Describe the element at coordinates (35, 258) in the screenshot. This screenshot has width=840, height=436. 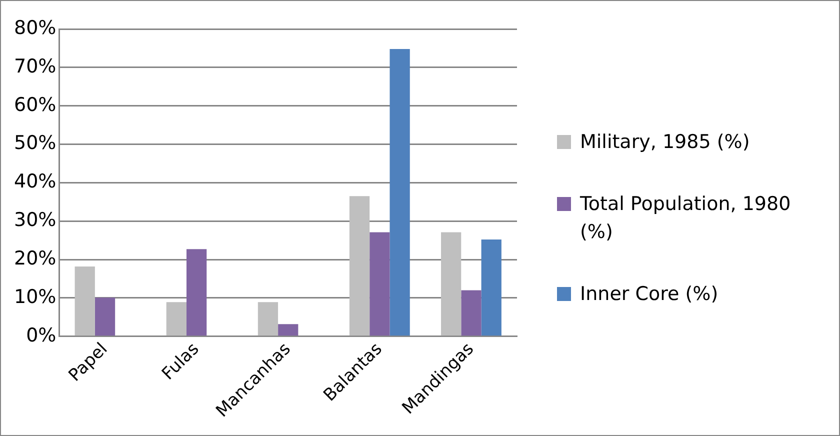
I see `y-tick-label: 20%` at that location.